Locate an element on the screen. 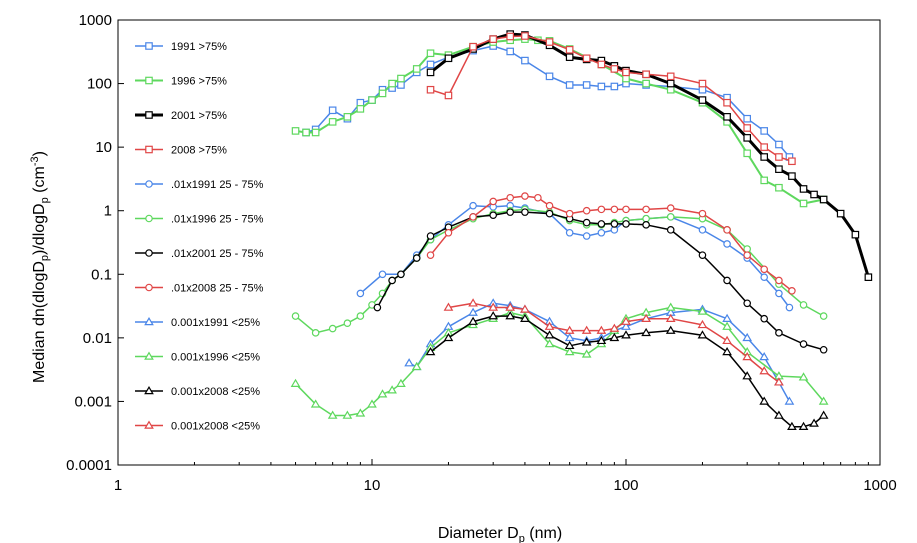 The image size is (917, 543). legend-item: .01x1991 25 - 75% is located at coordinates (199, 185).